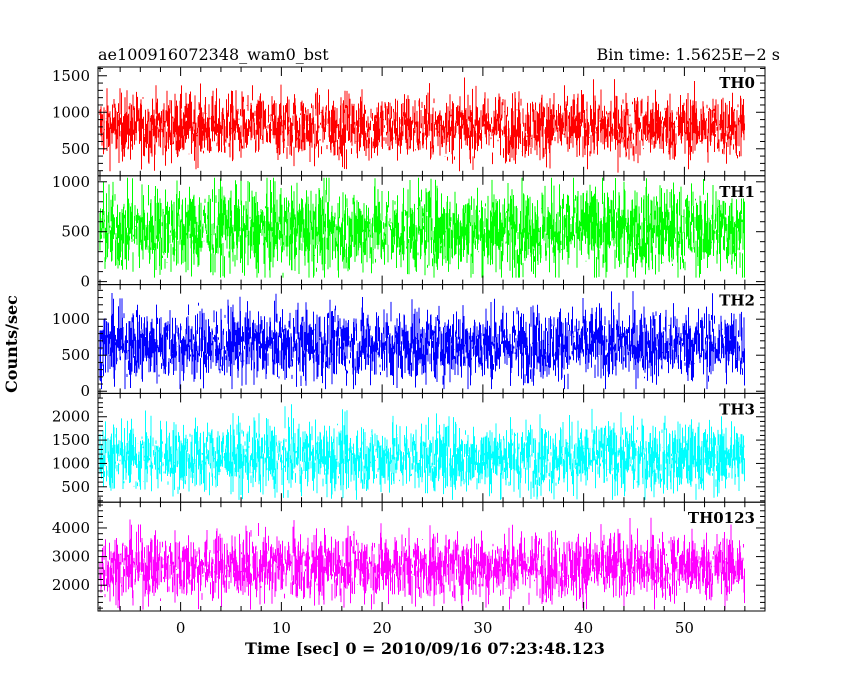  Describe the element at coordinates (482, 628) in the screenshot. I see `x-tick-label: 30` at that location.